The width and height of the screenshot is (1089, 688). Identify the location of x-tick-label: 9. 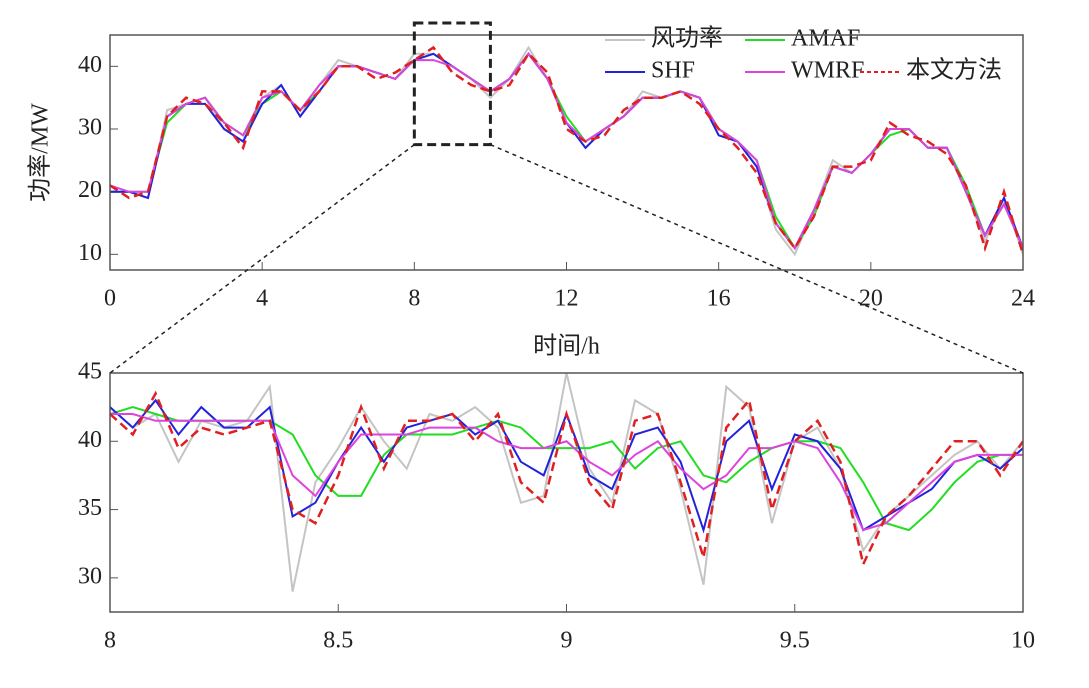
(567, 641).